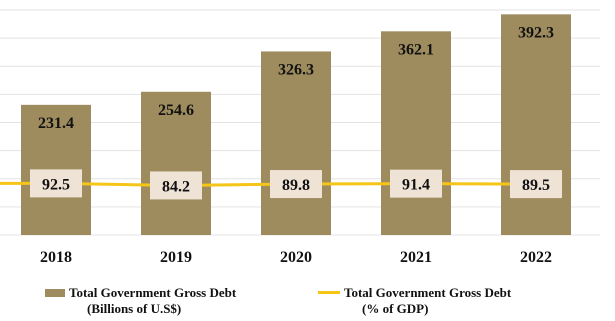 This screenshot has height=321, width=615. I want to click on bar-value-label: 362.1, so click(416, 49).